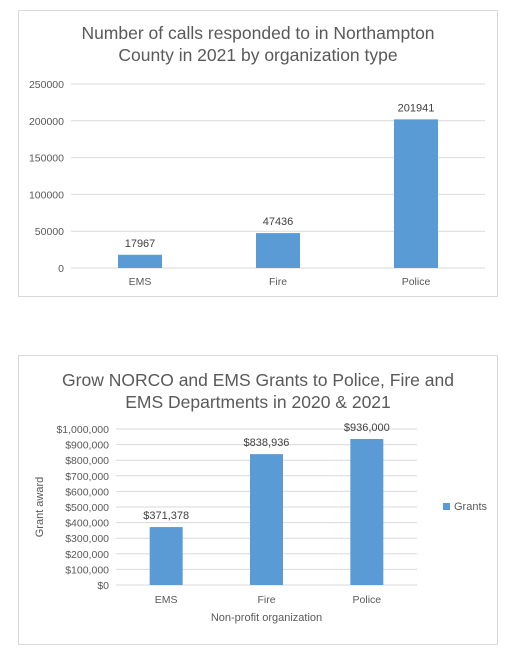  Describe the element at coordinates (140, 244) in the screenshot. I see `data-label: 17967` at that location.